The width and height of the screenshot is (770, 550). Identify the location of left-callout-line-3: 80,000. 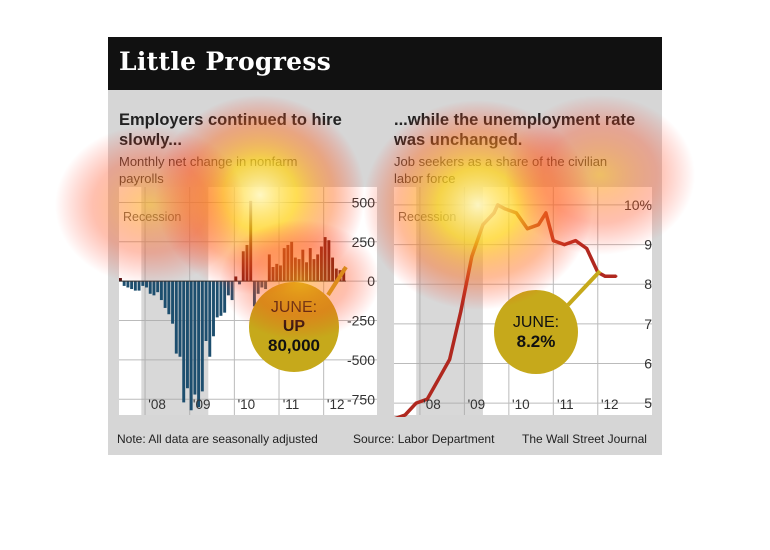
(294, 345).